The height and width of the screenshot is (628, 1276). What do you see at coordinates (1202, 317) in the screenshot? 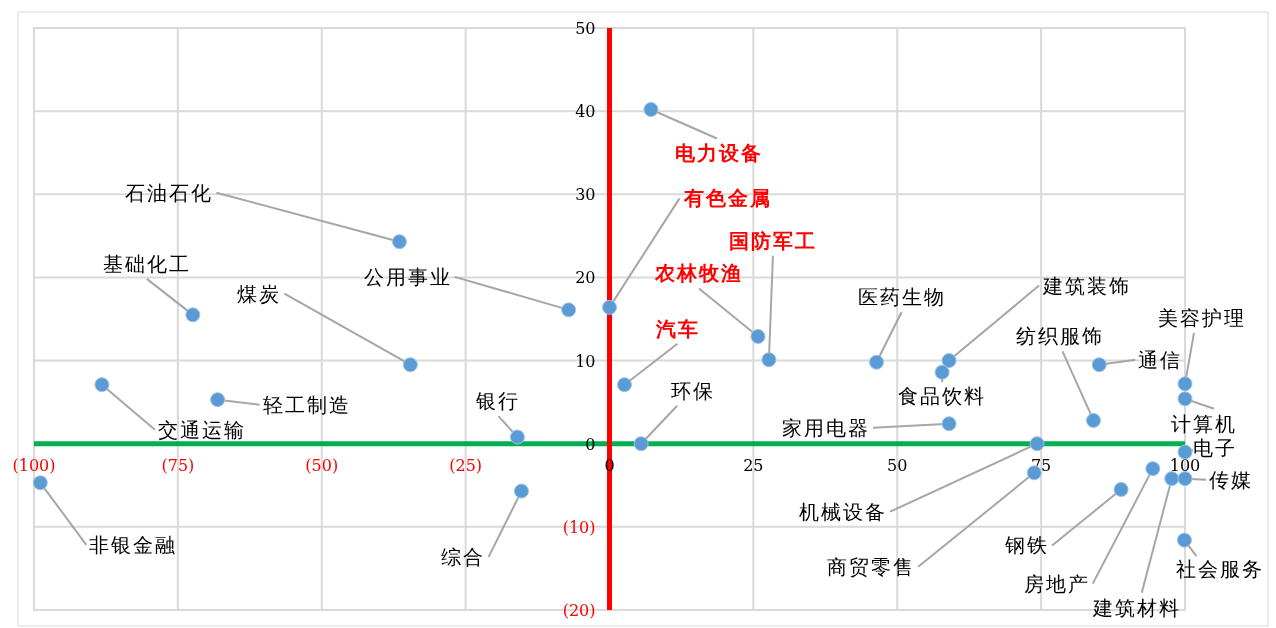
I see `annotation: 美容护理` at bounding box center [1202, 317].